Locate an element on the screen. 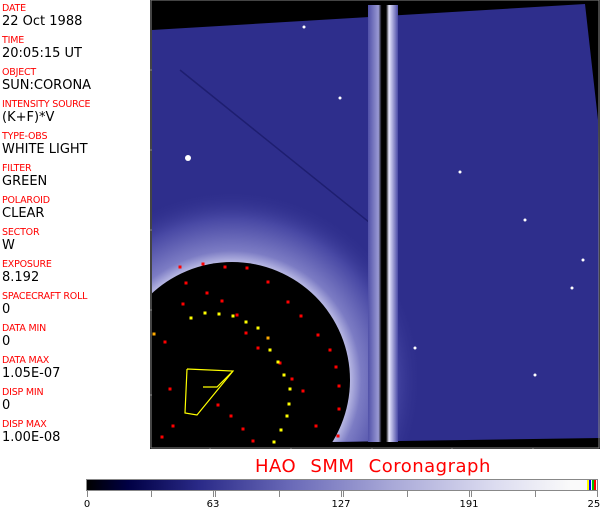 Image resolution: width=600 pixels, height=512 pixels. reserved-color-blue is located at coordinates (590, 485).